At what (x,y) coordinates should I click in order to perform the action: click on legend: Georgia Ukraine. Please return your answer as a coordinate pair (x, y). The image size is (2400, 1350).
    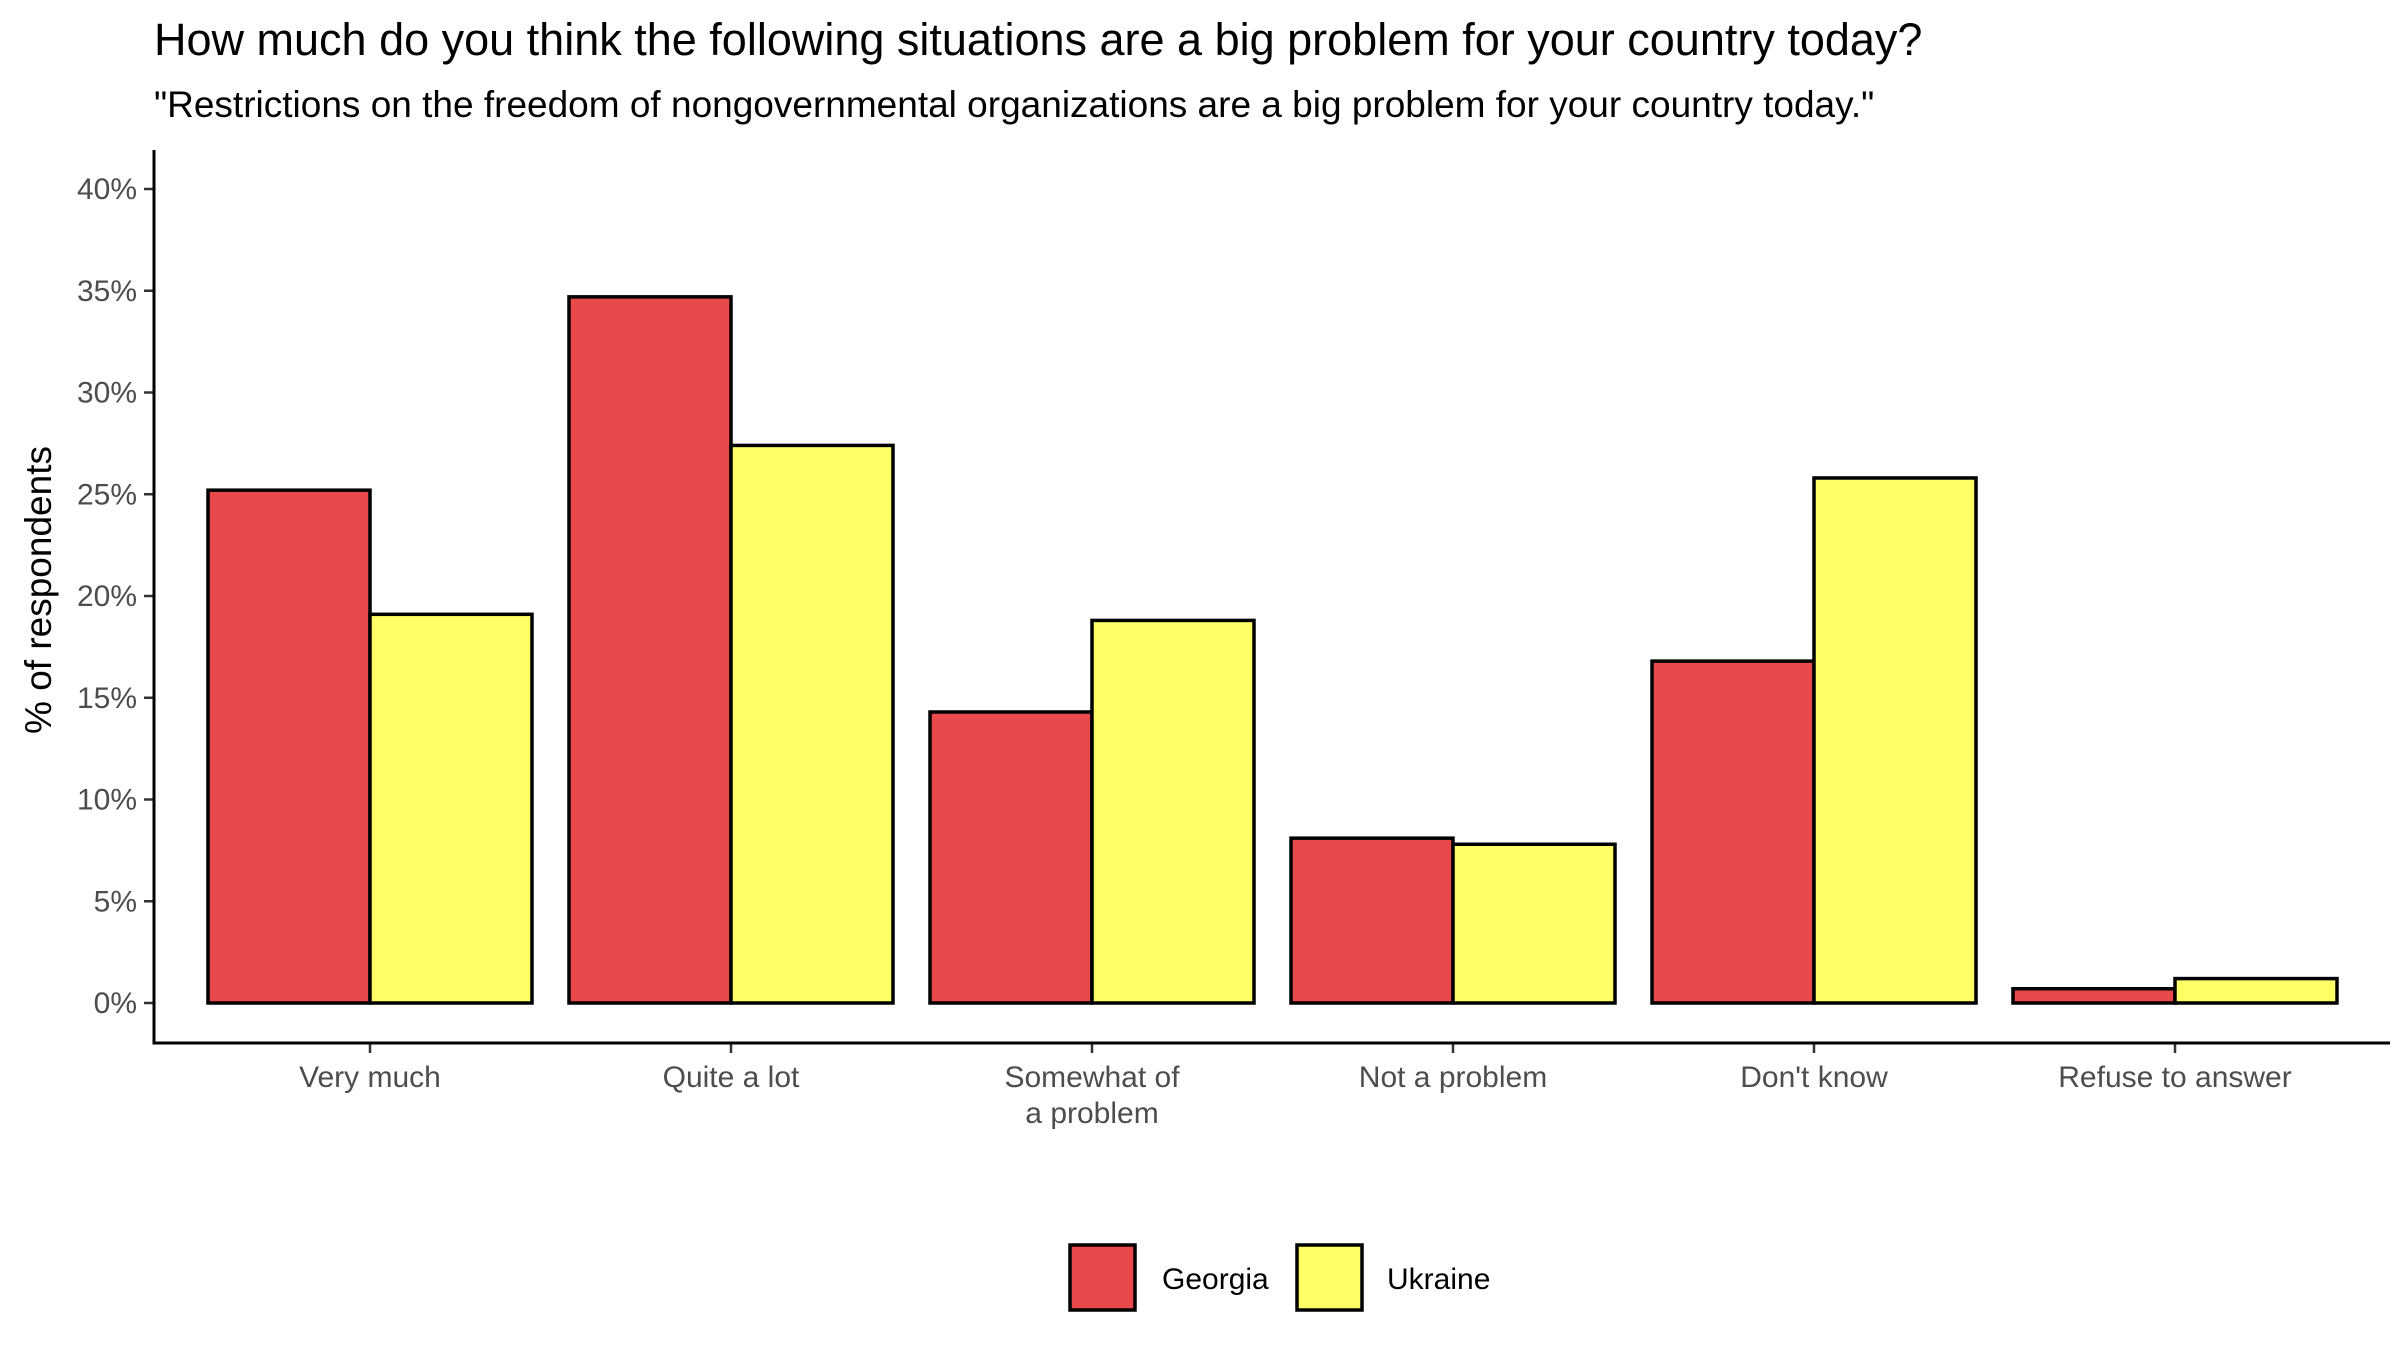
    Looking at the image, I should click on (1279, 1277).